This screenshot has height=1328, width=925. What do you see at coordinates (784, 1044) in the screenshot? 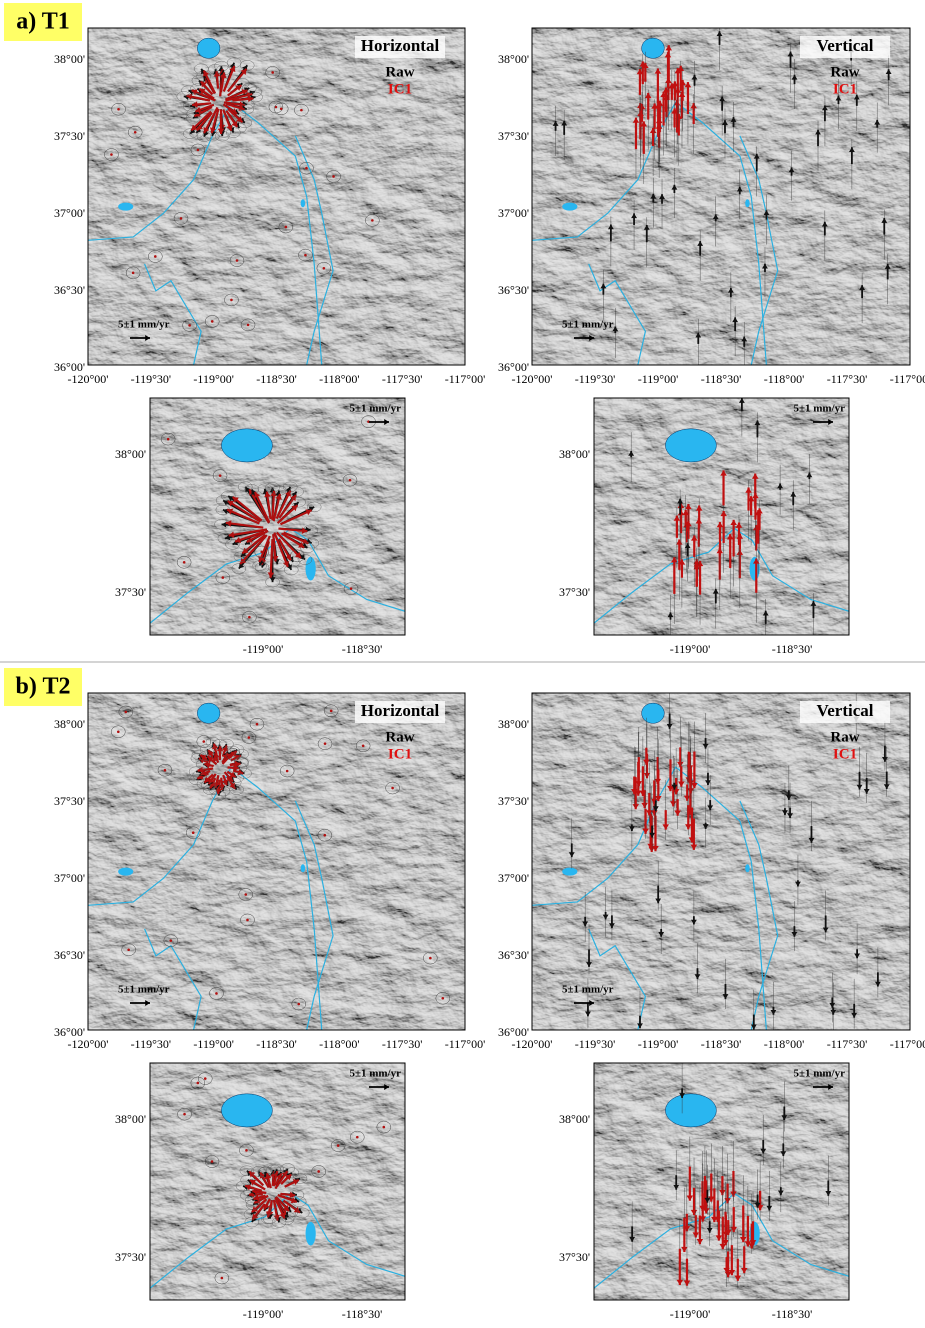
I see `lon-label: -118°00'` at bounding box center [784, 1044].